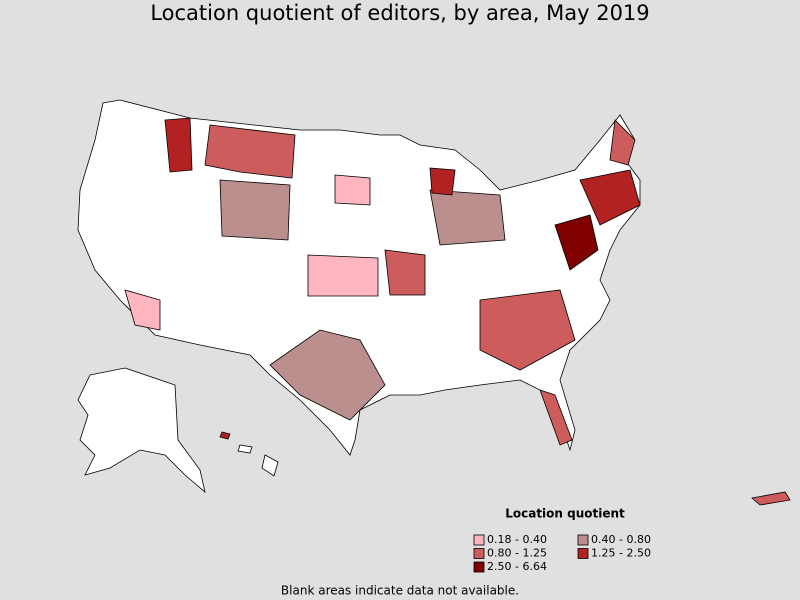  Describe the element at coordinates (245, 449) in the screenshot. I see `hawaii-islands` at that location.